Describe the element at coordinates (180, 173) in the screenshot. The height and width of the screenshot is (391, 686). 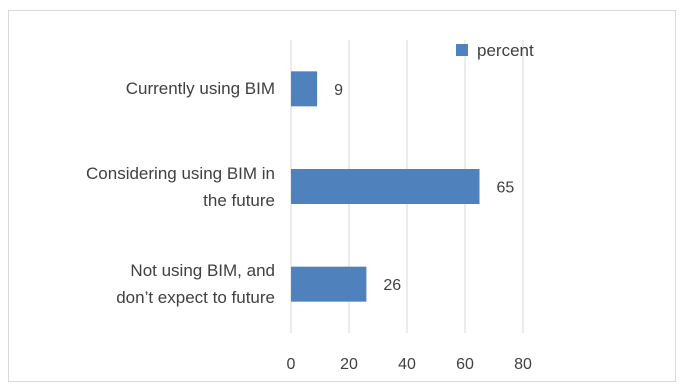
I see `category-label-line: Considering using BIM in` at that location.